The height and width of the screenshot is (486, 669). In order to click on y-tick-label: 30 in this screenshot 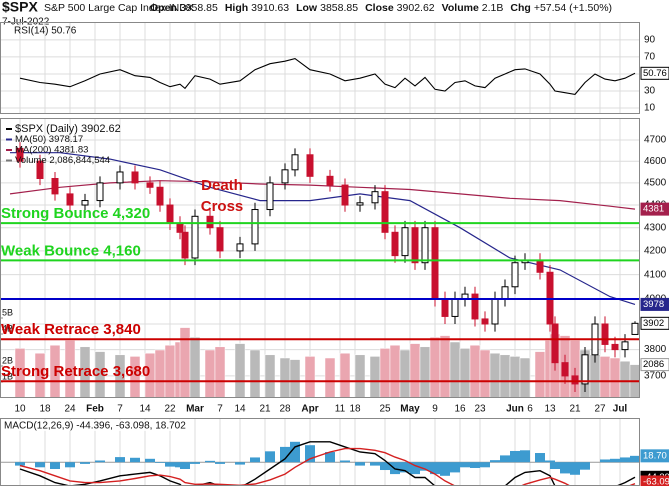, I will do `click(650, 91)`.